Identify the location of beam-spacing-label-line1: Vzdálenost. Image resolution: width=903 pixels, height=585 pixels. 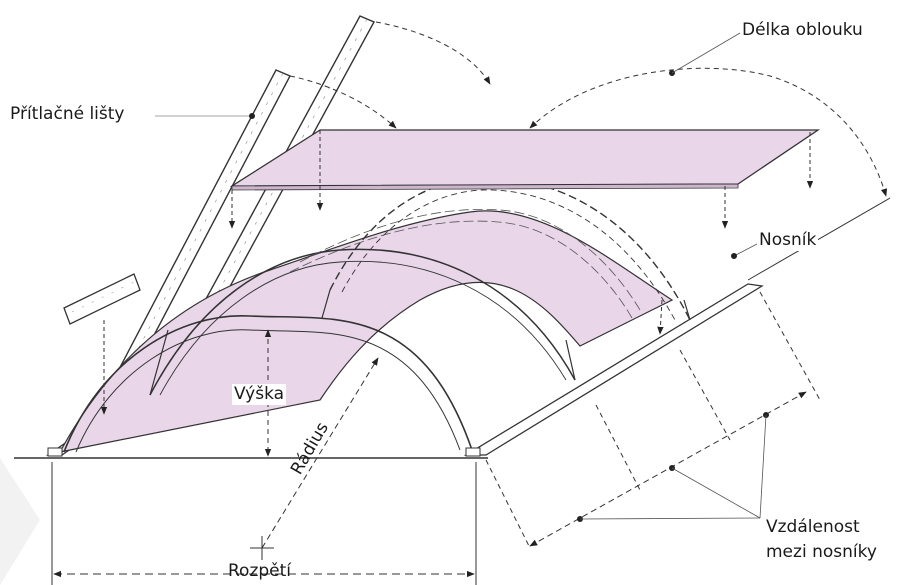
(813, 527).